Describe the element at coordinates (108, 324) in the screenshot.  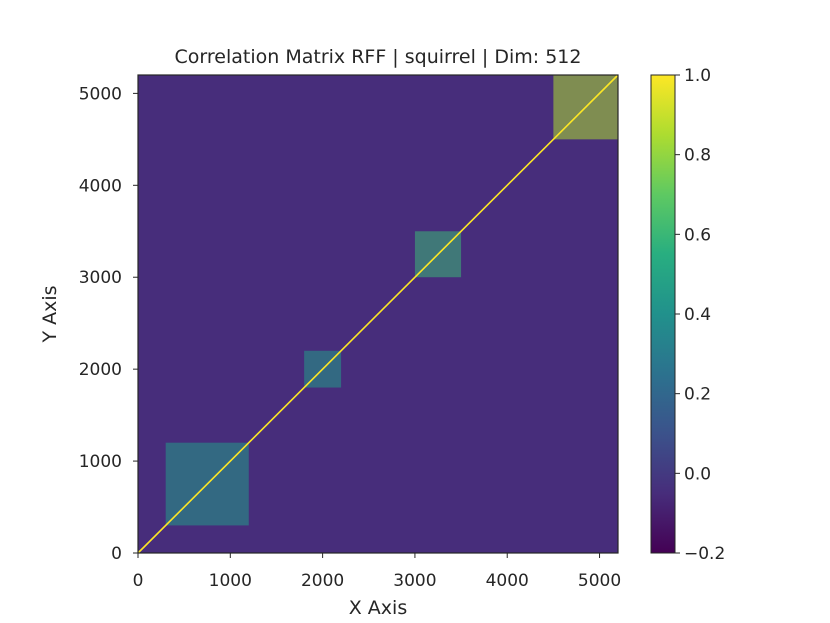
I see `y-axis-ticks: 0 1000 2000 3000 4000 5000` at that location.